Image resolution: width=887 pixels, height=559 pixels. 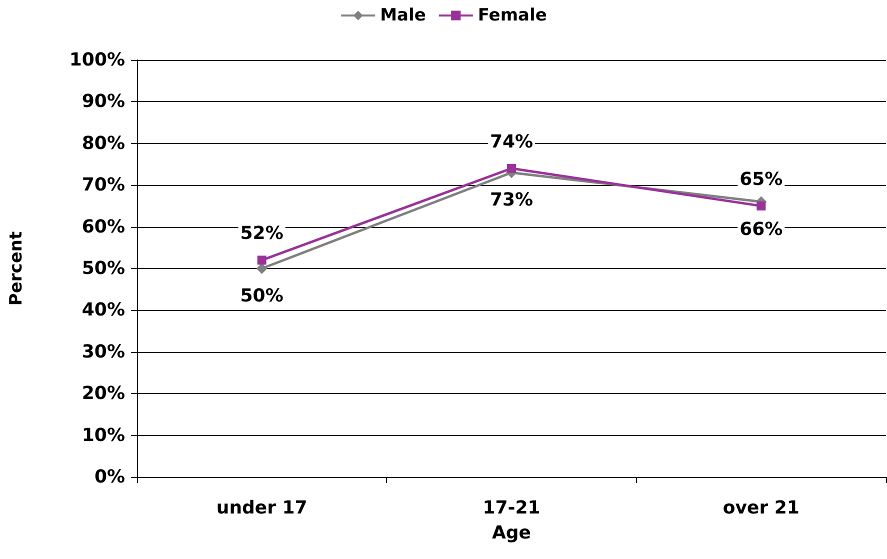 What do you see at coordinates (103, 393) in the screenshot?
I see `y-tick-label: 20%` at bounding box center [103, 393].